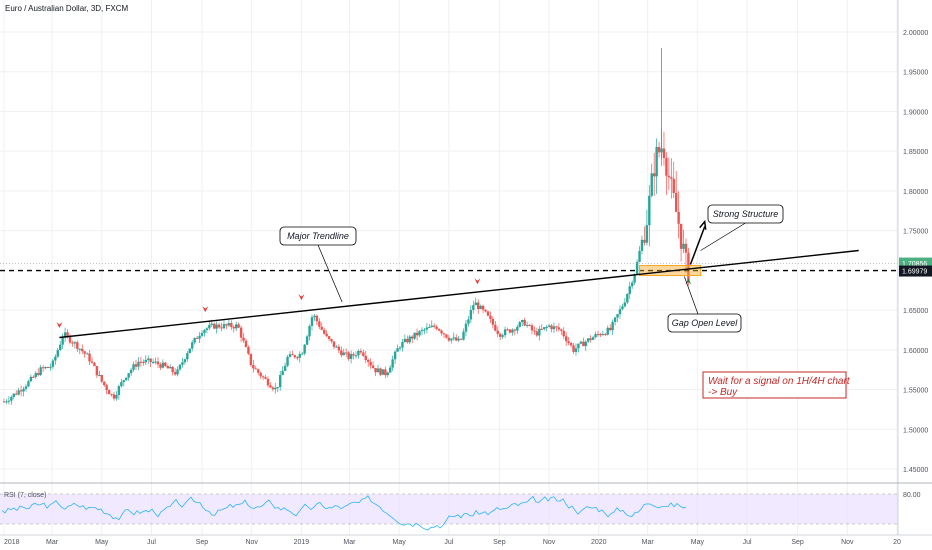  I want to click on x-tick-label: Mar, so click(648, 542).